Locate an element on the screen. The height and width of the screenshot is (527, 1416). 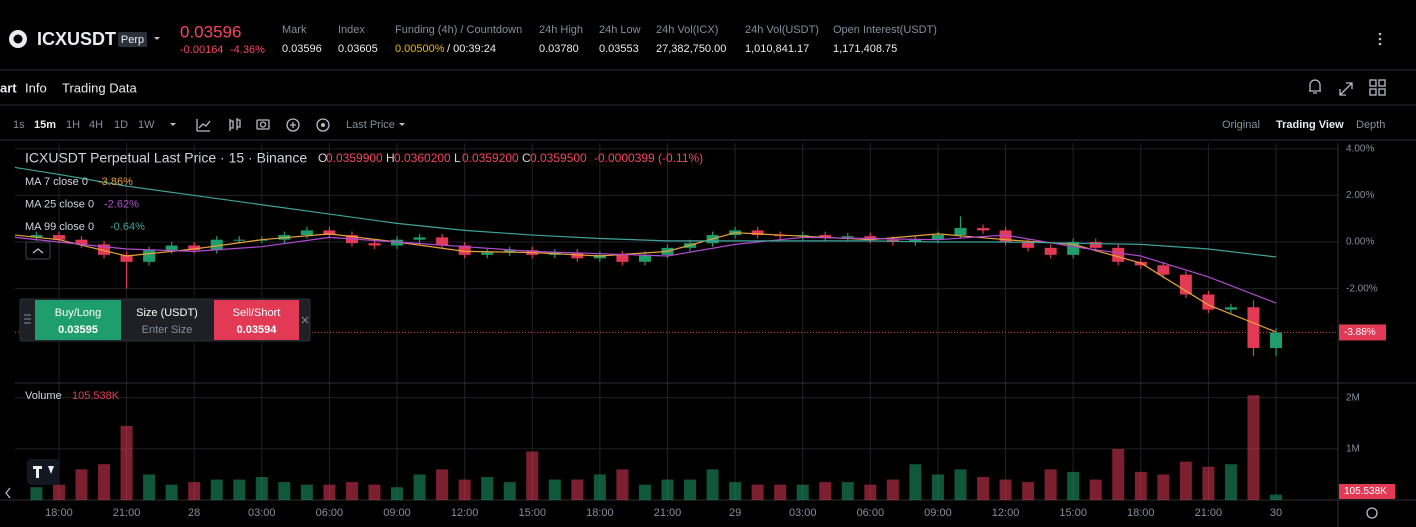
buy-button is located at coordinates (78, 320).